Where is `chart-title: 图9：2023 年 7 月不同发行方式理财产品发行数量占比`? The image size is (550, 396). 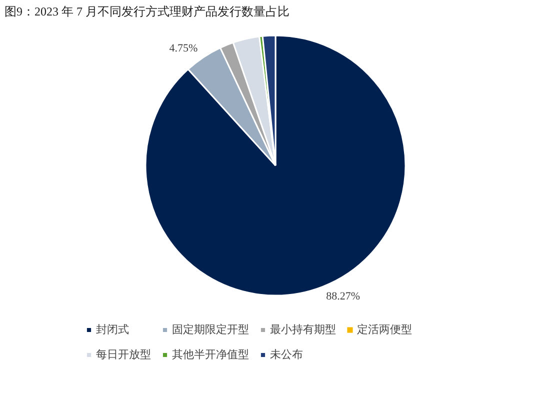 chart-title: 图9：2023 年 7 月不同发行方式理财产品发行数量占比 is located at coordinates (147, 11).